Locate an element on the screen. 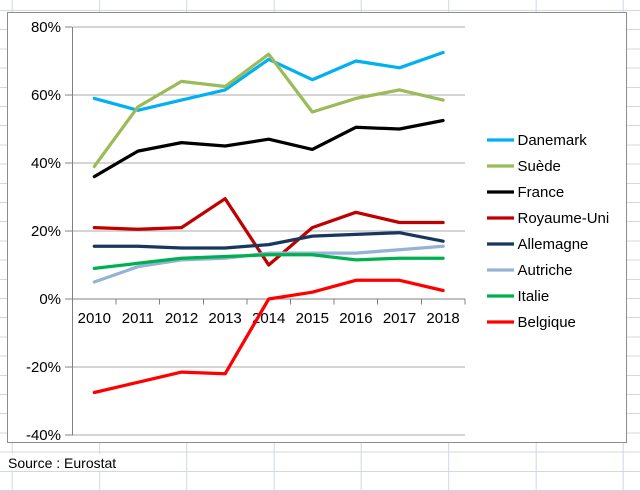 Image resolution: width=640 pixels, height=491 pixels. x-axis-tick-label: 2015 is located at coordinates (312, 318).